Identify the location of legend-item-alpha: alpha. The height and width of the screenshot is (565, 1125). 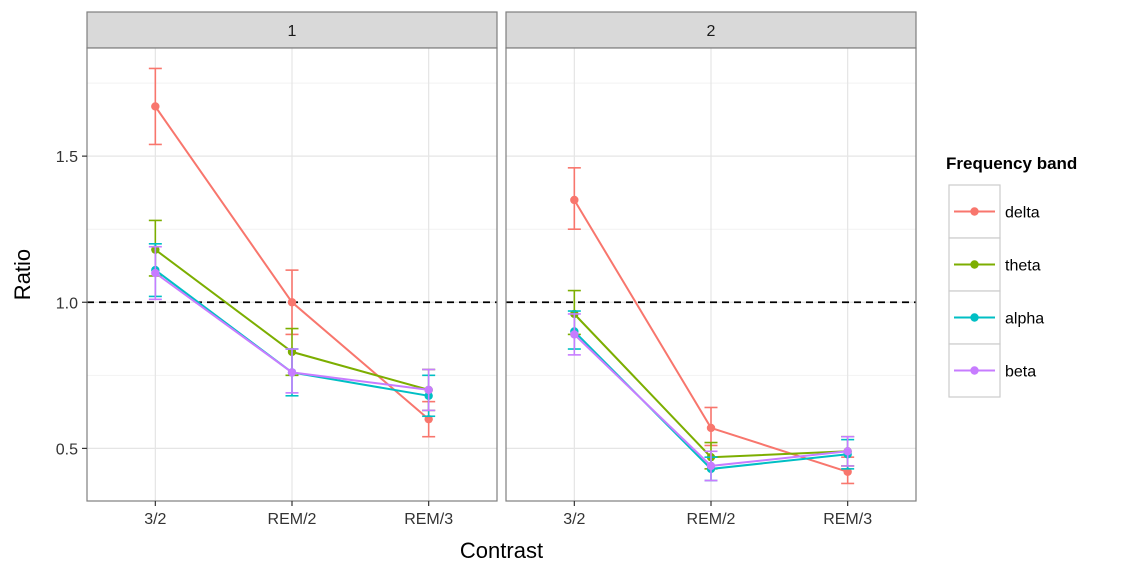
(996, 317).